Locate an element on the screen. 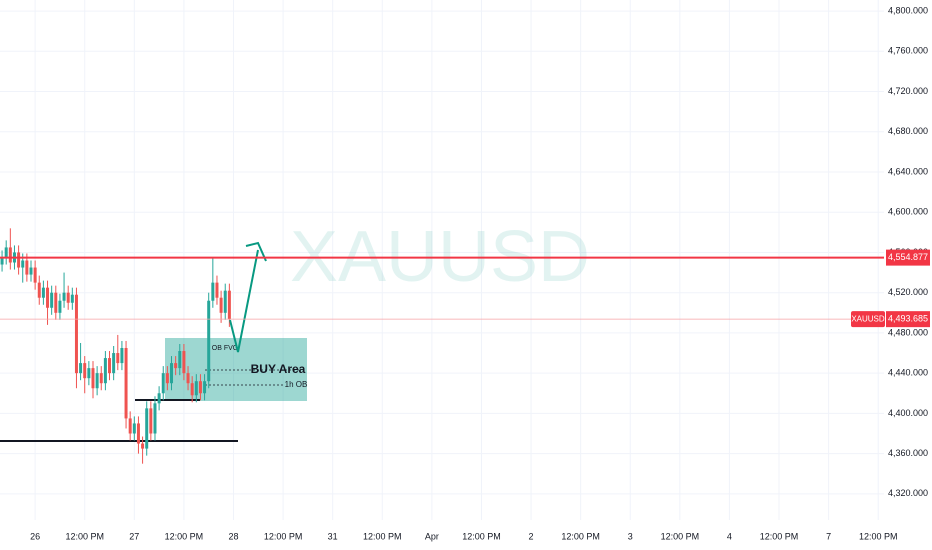 This screenshot has width=932, height=550. x-tick-label: 31 is located at coordinates (333, 536).